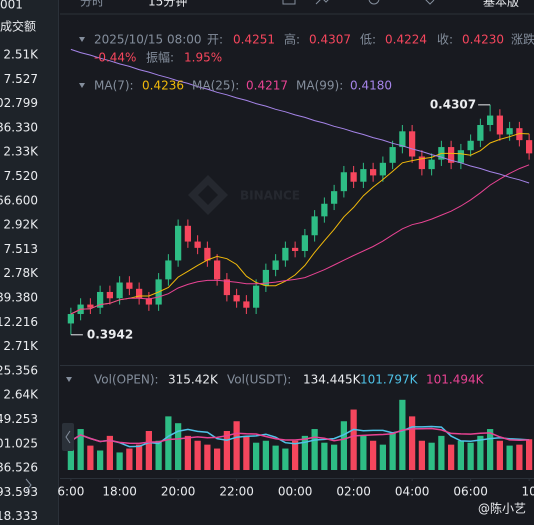  Describe the element at coordinates (19, 419) in the screenshot. I see `left-value: 49.253` at that location.